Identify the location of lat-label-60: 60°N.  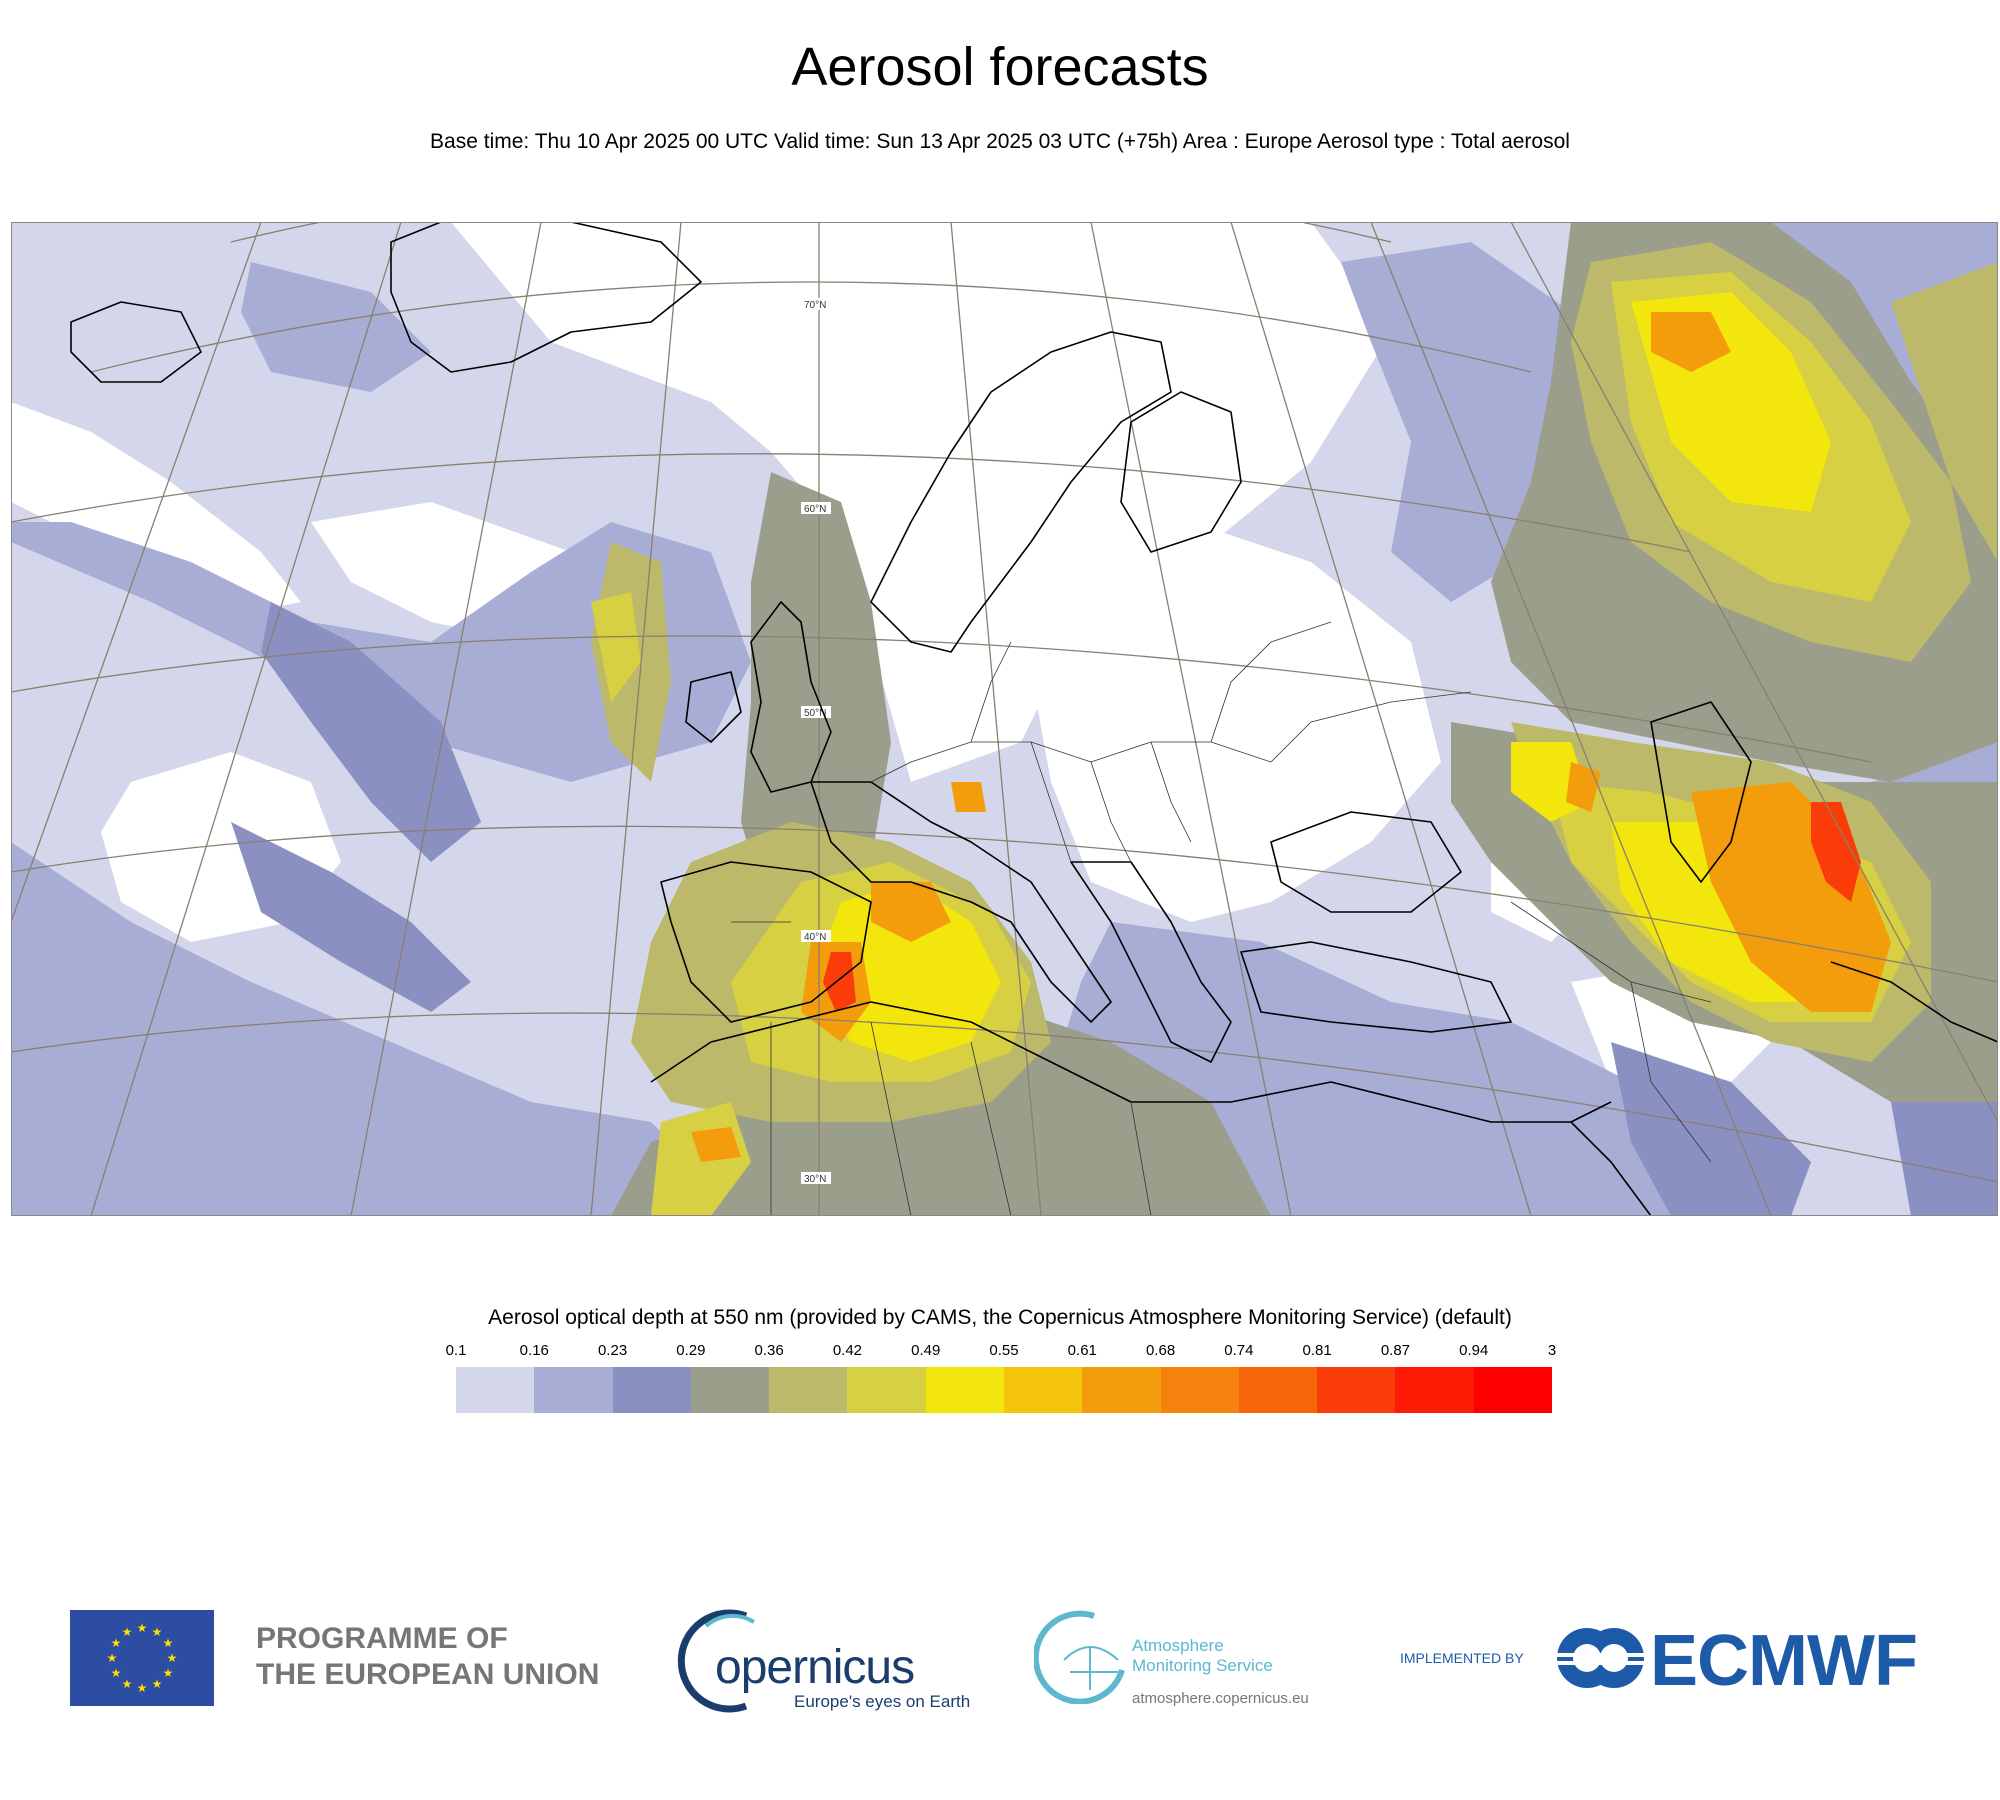
(815, 509).